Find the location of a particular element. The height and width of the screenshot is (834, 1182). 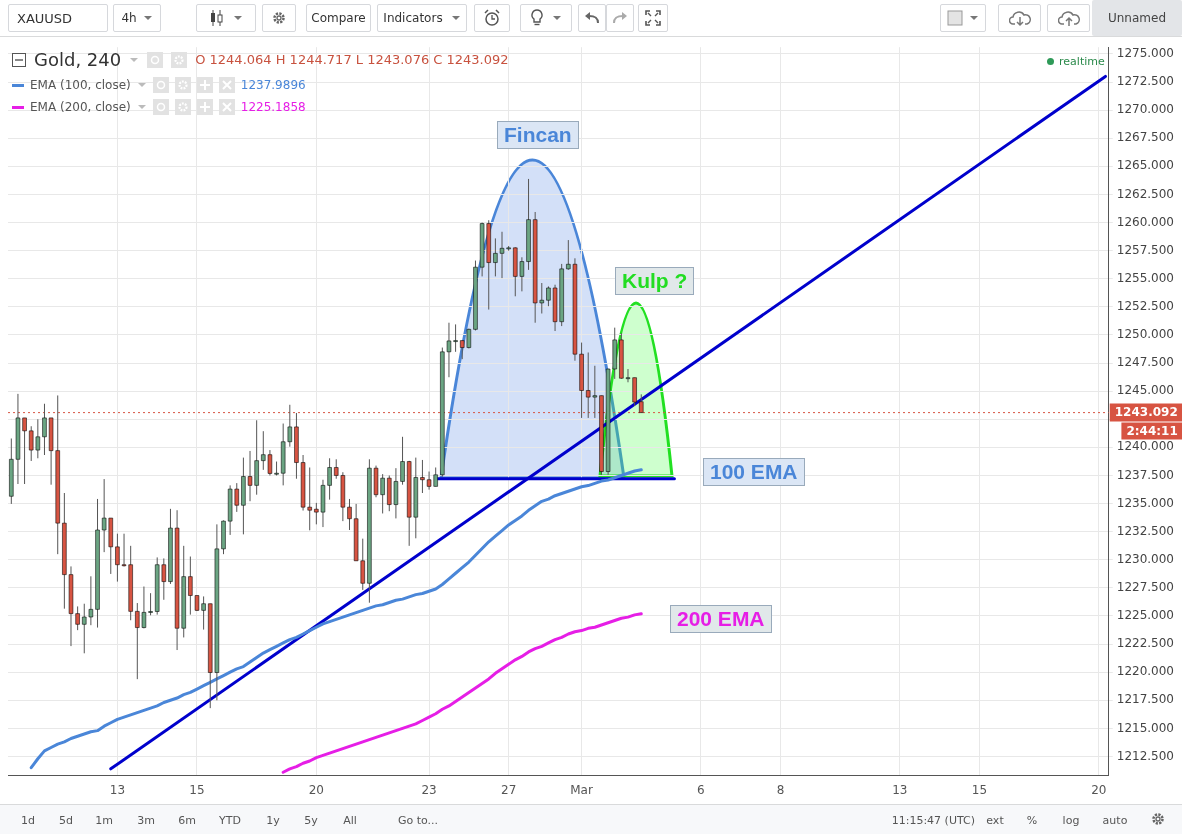

text: auto is located at coordinates (1115, 820).